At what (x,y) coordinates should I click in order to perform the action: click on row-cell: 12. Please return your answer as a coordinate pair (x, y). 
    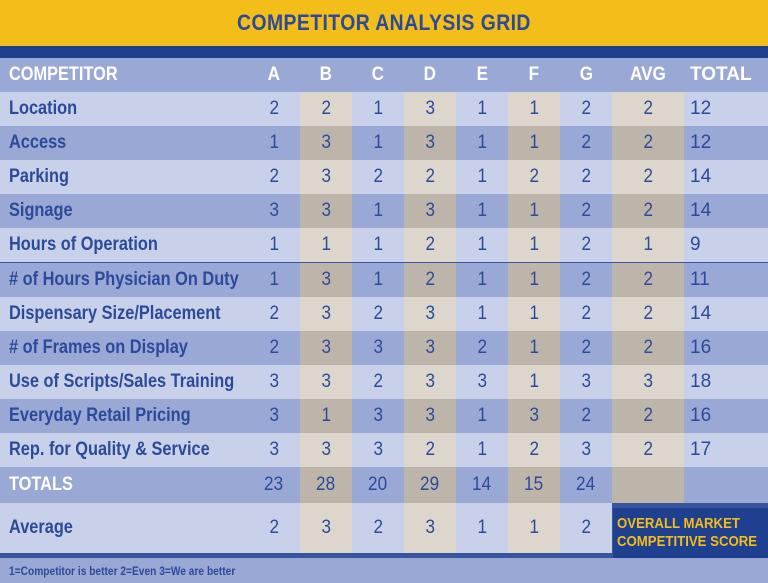
    Looking at the image, I should click on (726, 109).